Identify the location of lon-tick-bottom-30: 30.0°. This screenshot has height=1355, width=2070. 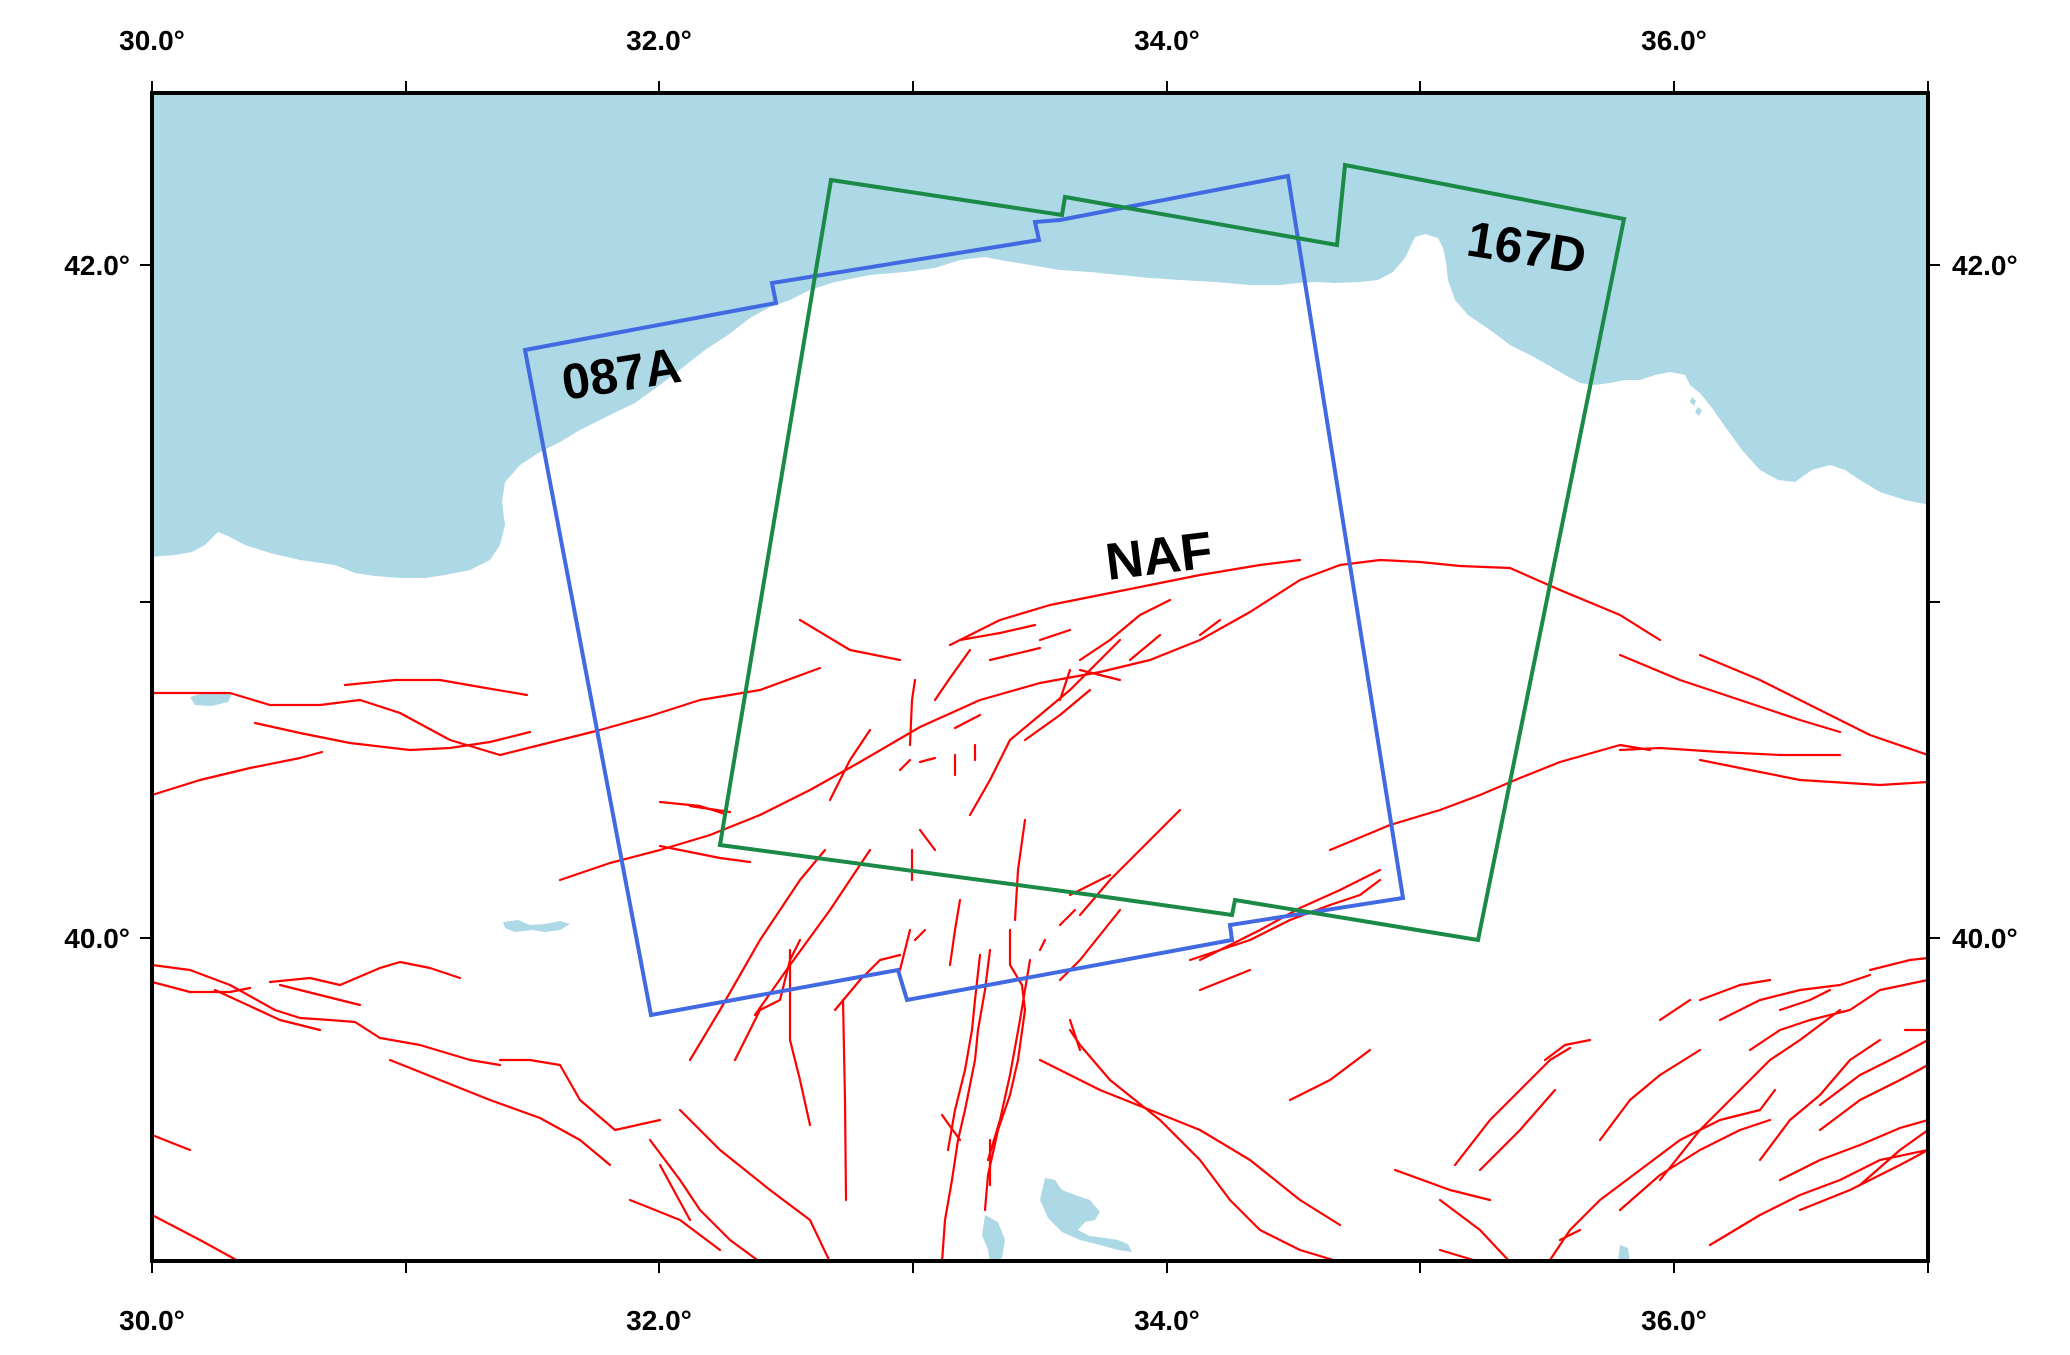
(152, 1320).